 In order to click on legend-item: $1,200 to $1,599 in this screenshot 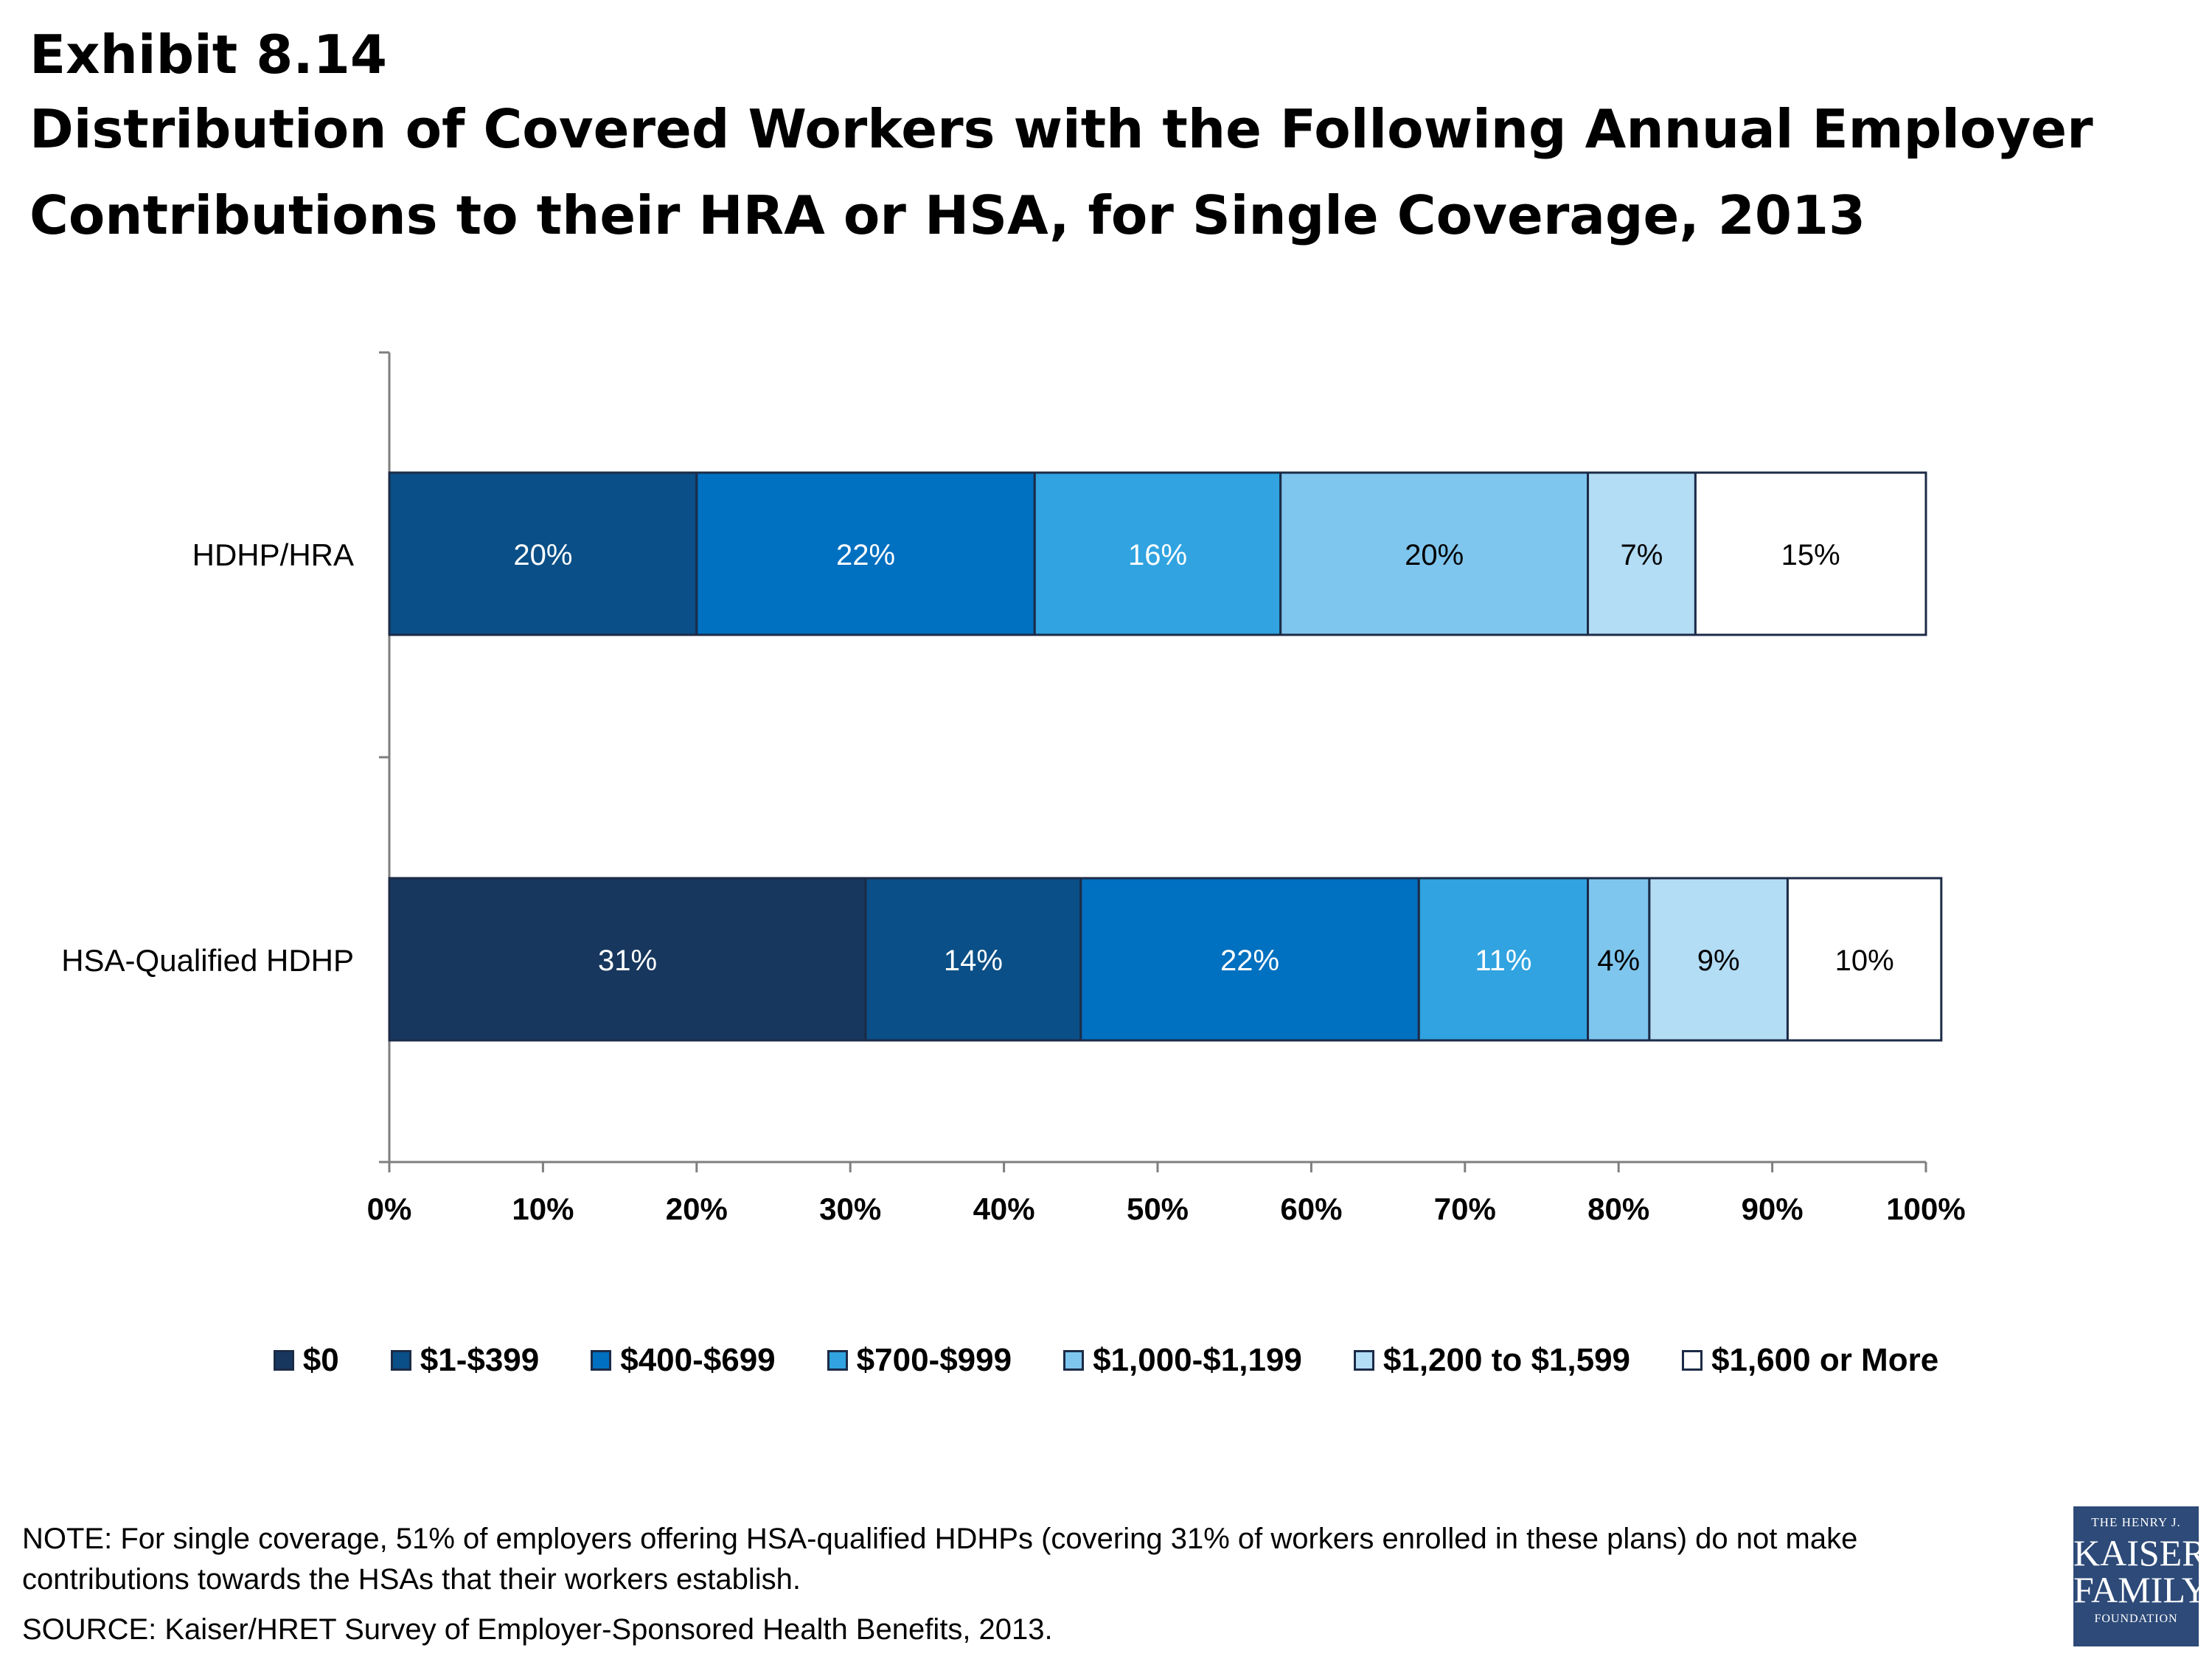, I will do `click(1492, 1360)`.